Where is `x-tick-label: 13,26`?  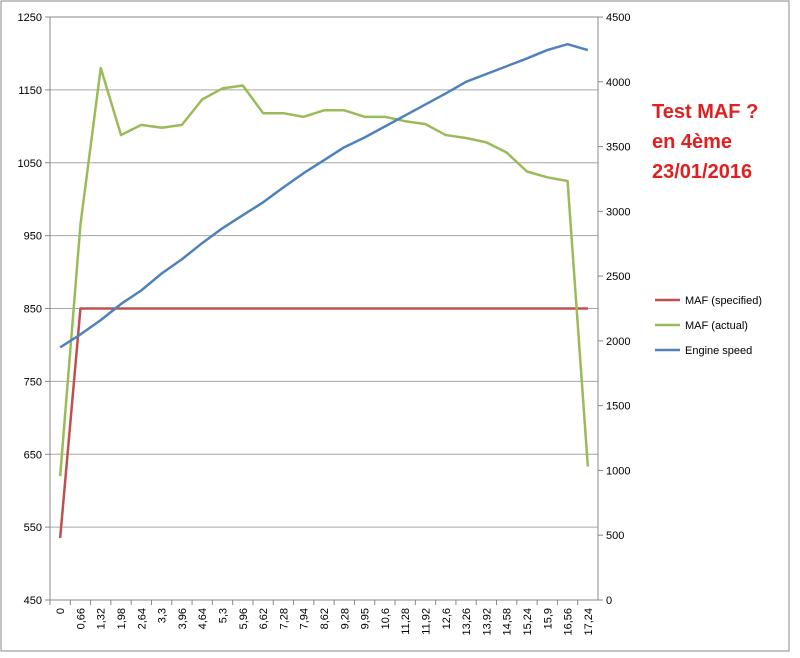 x-tick-label: 13,26 is located at coordinates (467, 622).